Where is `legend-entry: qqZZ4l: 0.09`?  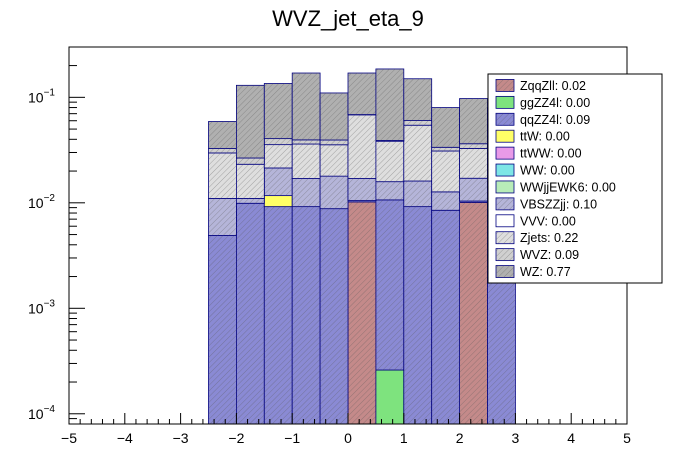 legend-entry: qqZZ4l: 0.09 is located at coordinates (542, 120).